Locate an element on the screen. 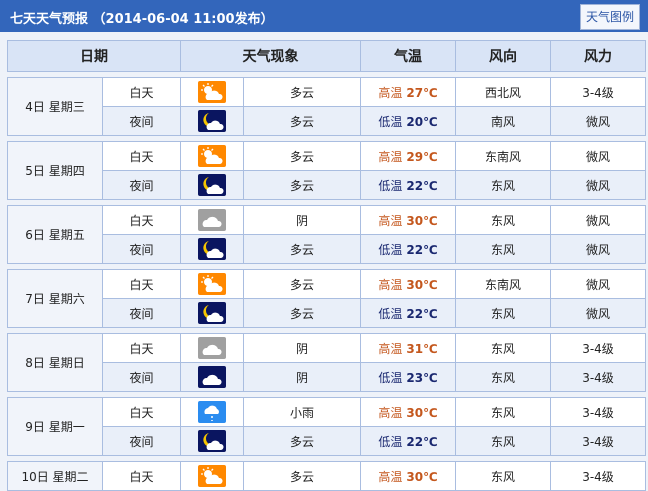 The width and height of the screenshot is (648, 491). table-row: 7日 星期六 白天 多云 高温 30℃ 东南风 微风 is located at coordinates (326, 298).